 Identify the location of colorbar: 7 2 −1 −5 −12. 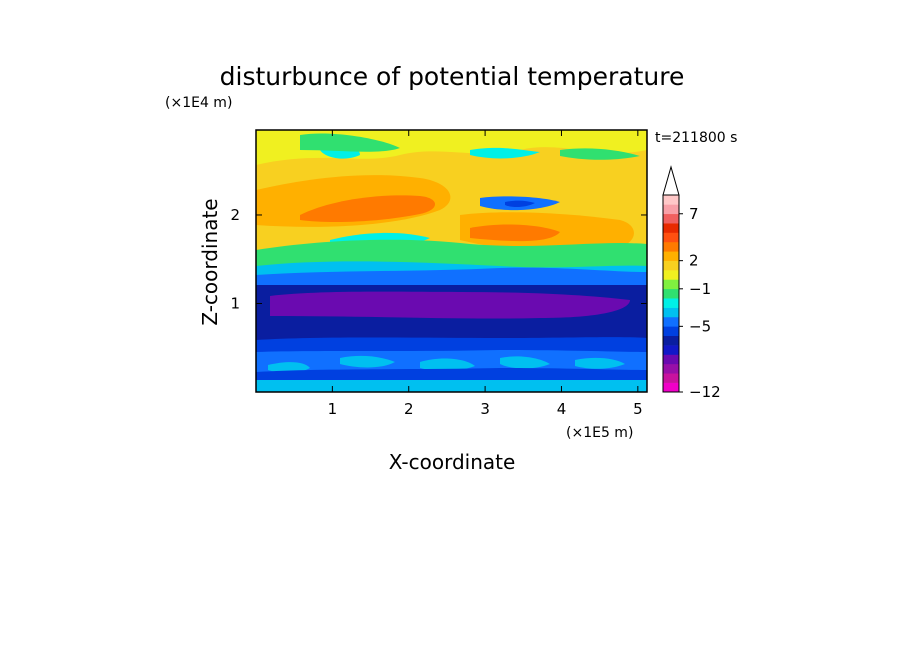
(691, 283).